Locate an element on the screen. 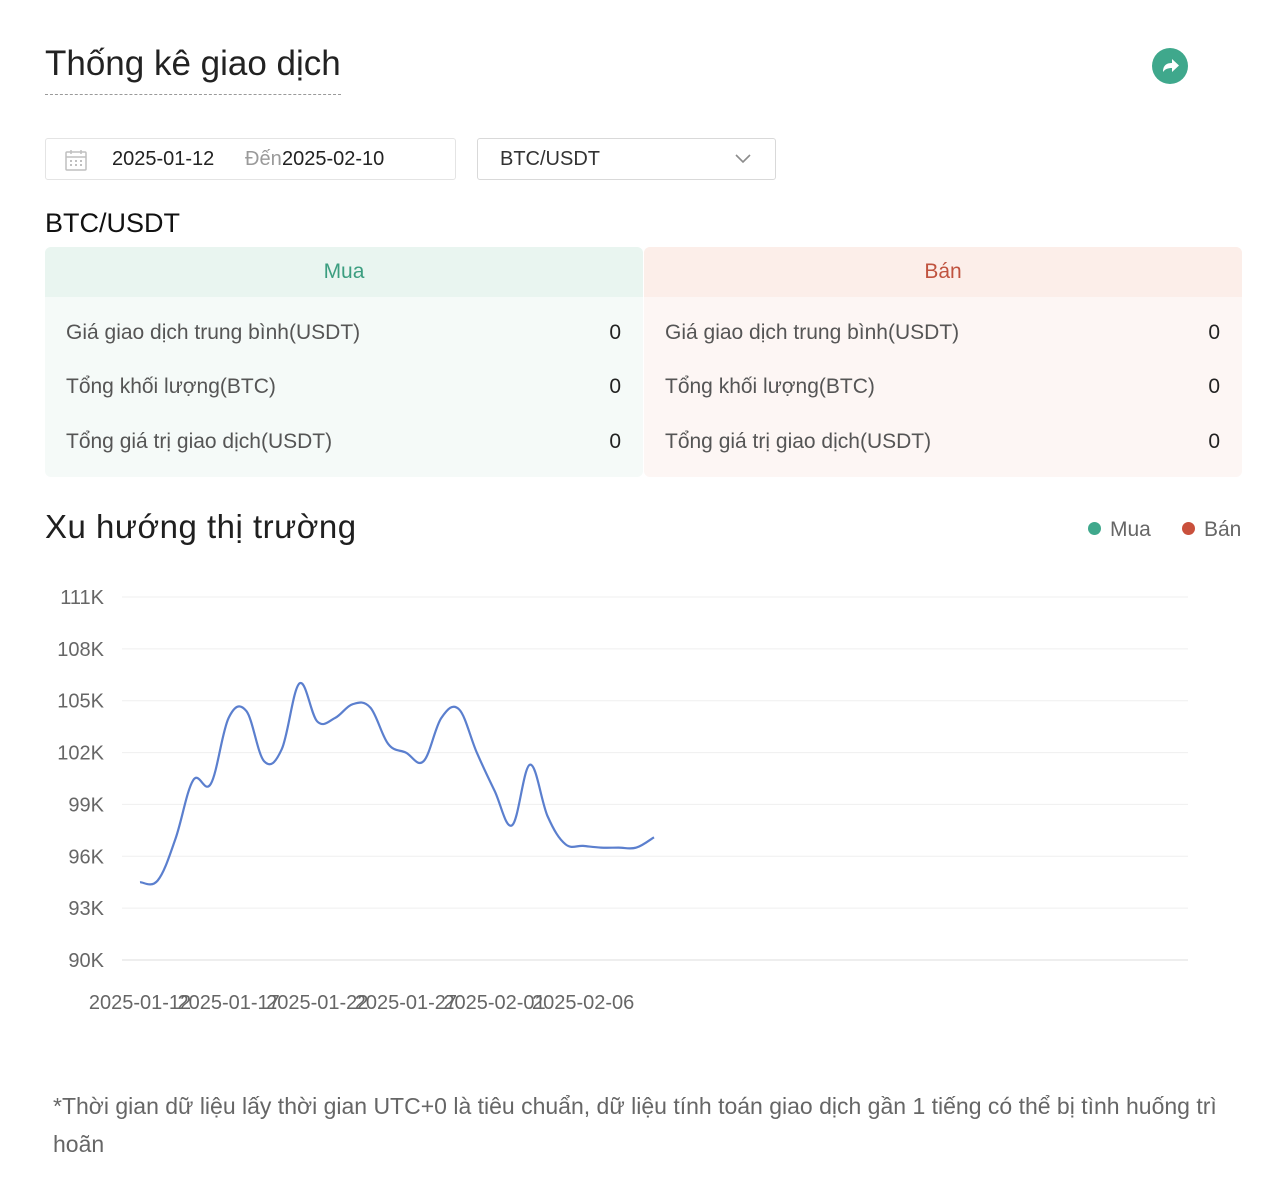 The height and width of the screenshot is (1193, 1280). pair-heading: BTC/USDT is located at coordinates (112, 223).